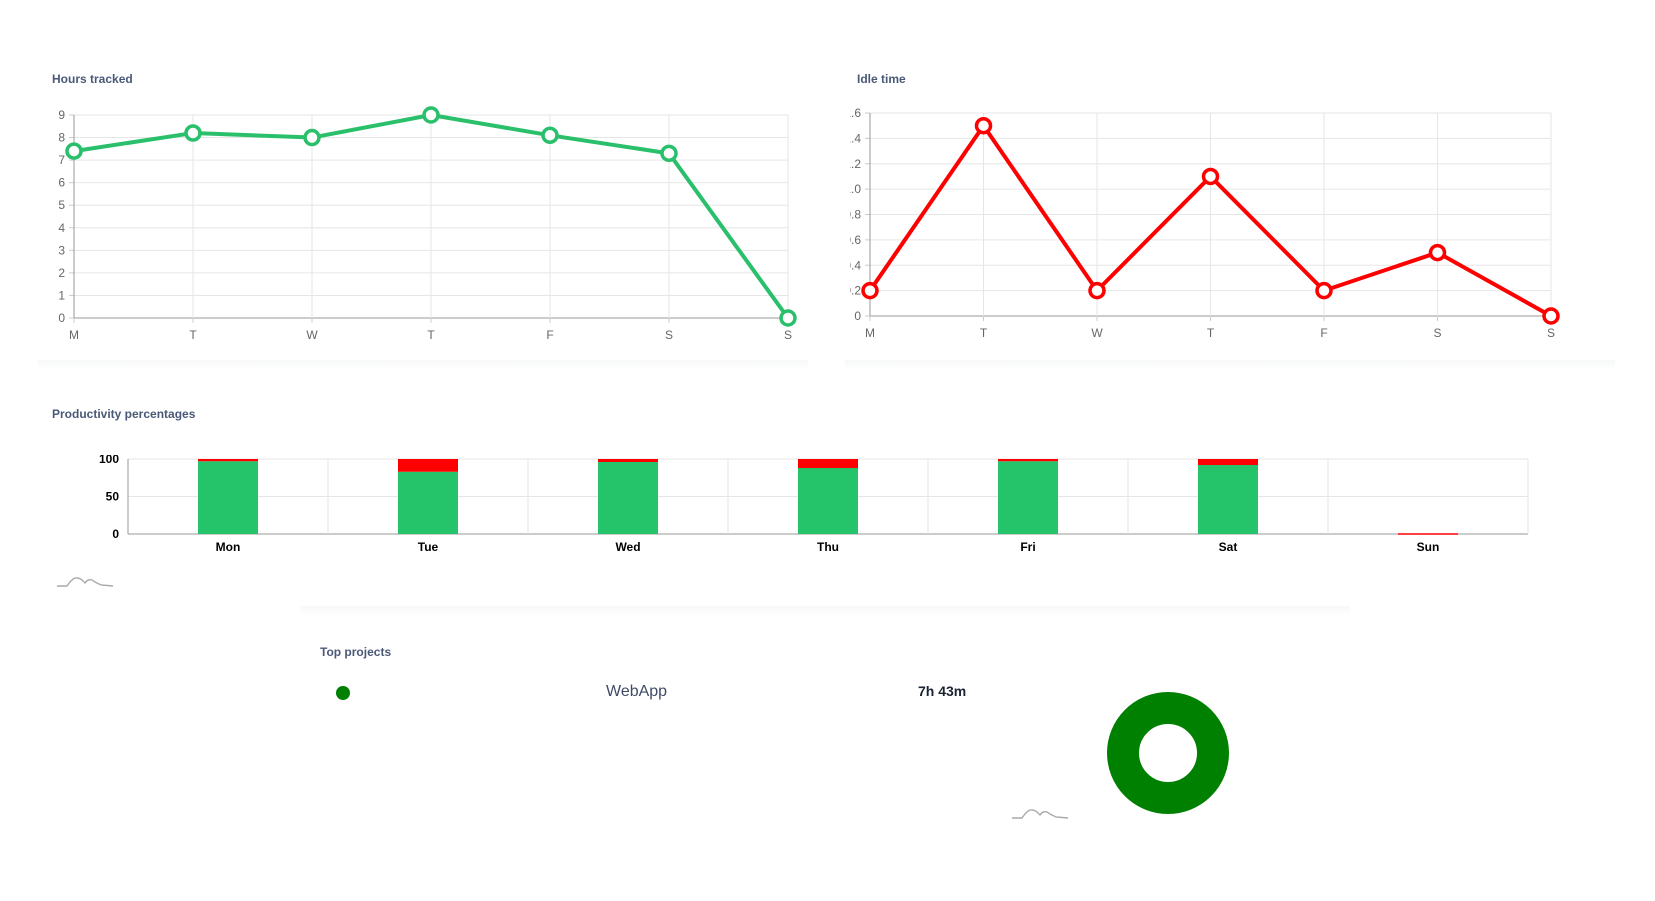 This screenshot has width=1655, height=901. Describe the element at coordinates (637, 691) in the screenshot. I see `project-name: WebApp` at that location.